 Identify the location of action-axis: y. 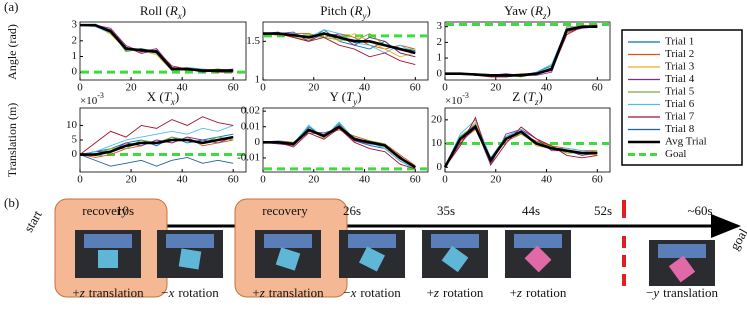
(655, 292).